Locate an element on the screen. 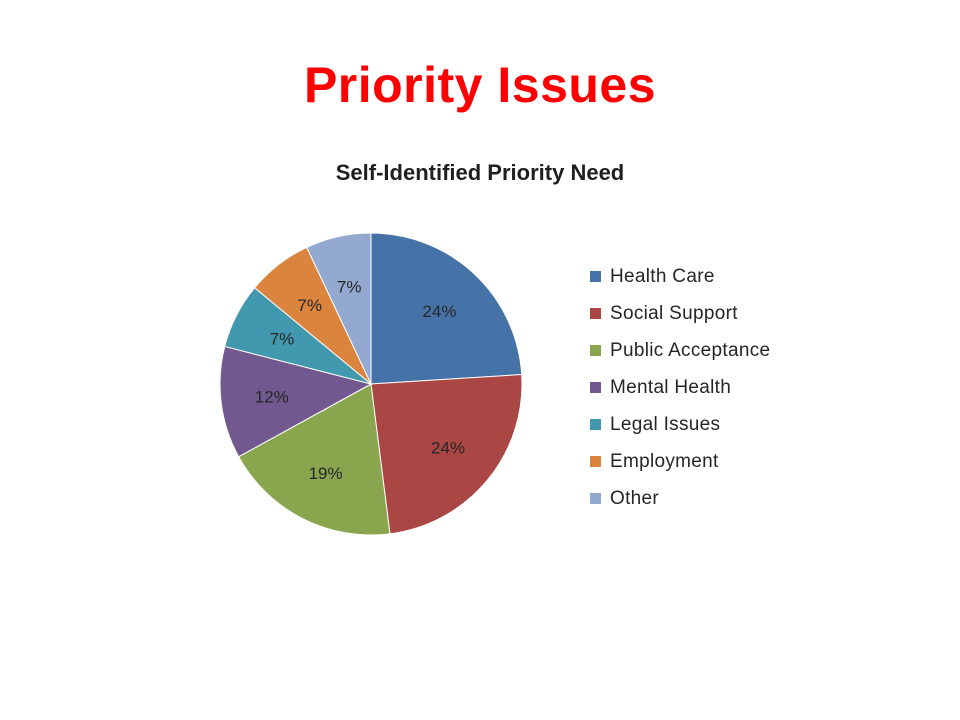 The image size is (960, 720). pie-slice-health-care is located at coordinates (446, 308).